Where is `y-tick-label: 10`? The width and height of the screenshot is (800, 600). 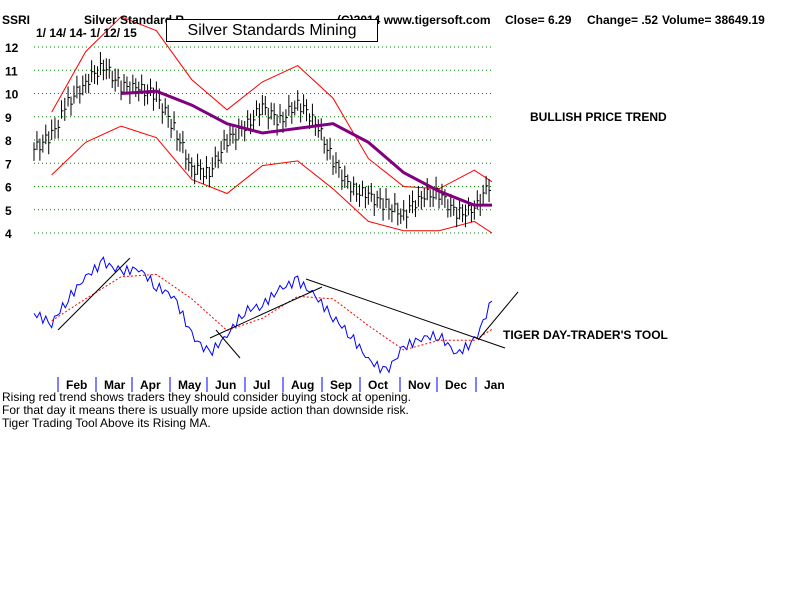
y-tick-label: 10 is located at coordinates (12, 95).